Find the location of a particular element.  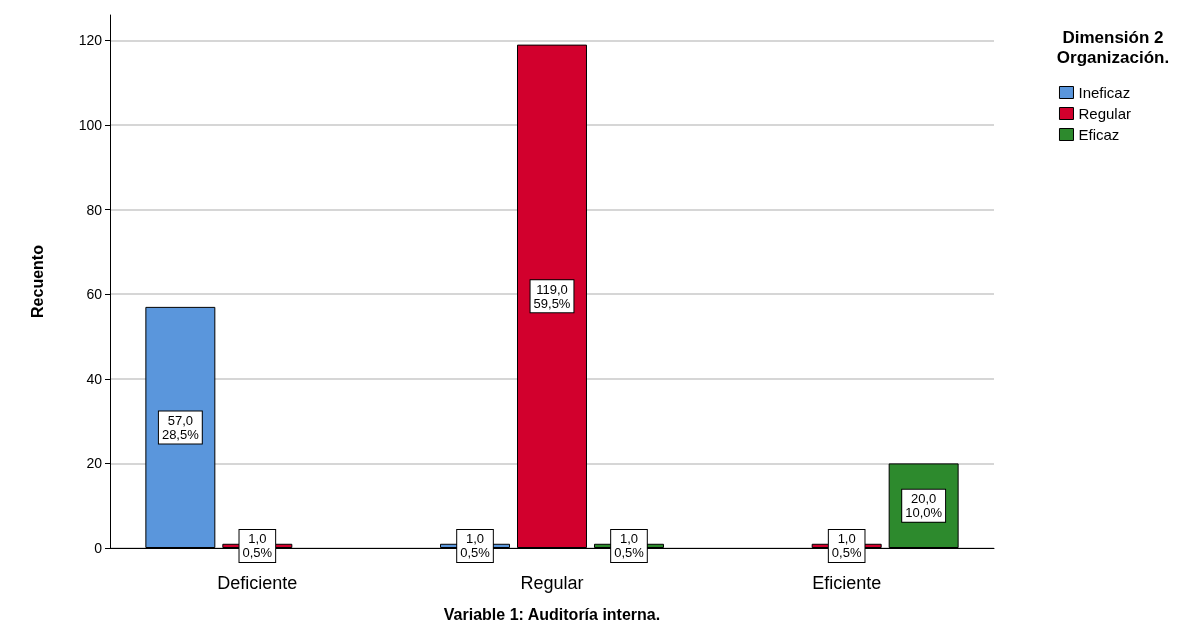

legend-title: Dimensión 2 Organización. is located at coordinates (1113, 47).